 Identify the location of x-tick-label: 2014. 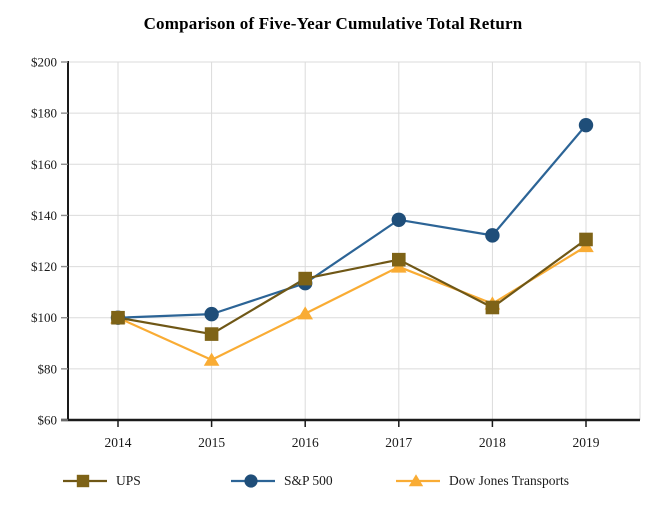
(118, 442).